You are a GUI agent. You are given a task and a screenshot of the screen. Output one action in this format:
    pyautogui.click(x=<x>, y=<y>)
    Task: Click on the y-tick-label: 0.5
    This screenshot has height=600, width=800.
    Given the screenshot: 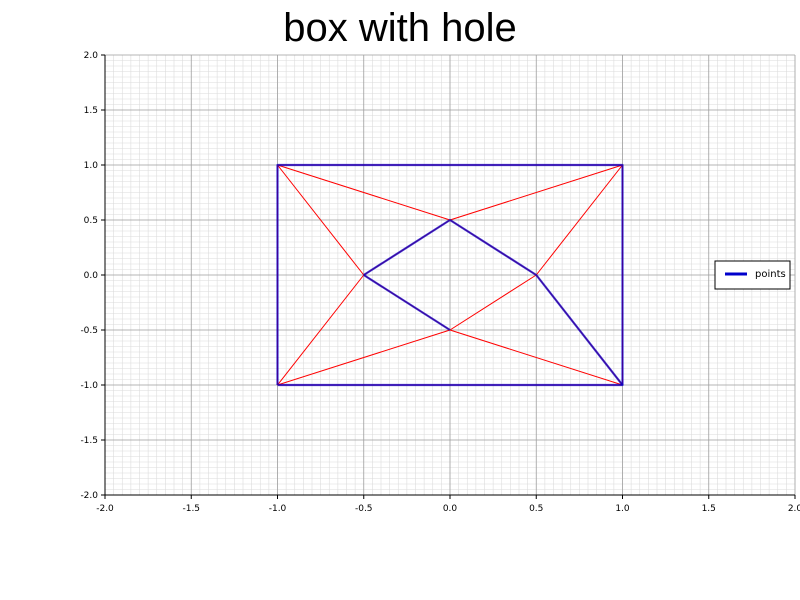 What is the action you would take?
    pyautogui.click(x=91, y=221)
    